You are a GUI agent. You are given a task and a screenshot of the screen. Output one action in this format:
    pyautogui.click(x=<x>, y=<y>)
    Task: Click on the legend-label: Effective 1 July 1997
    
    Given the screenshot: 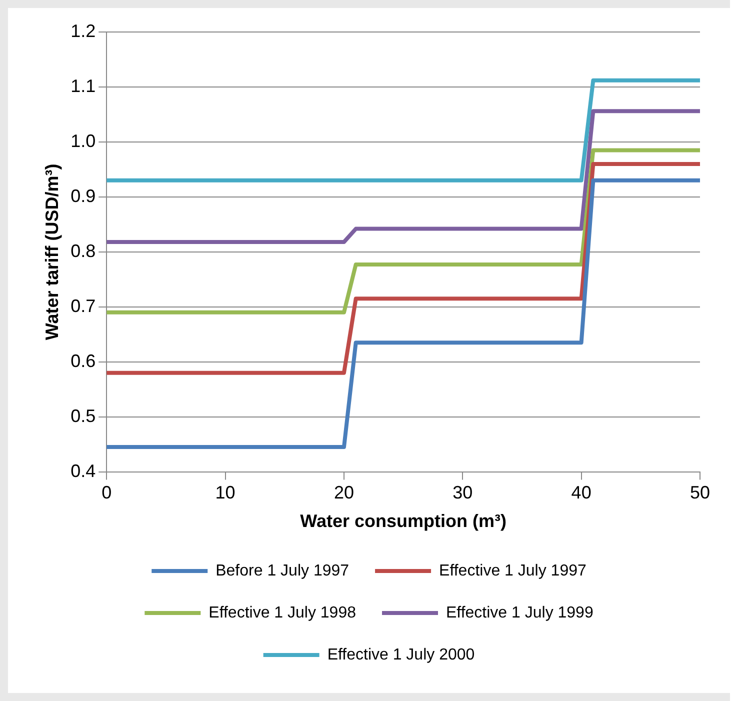 What is the action you would take?
    pyautogui.click(x=512, y=571)
    